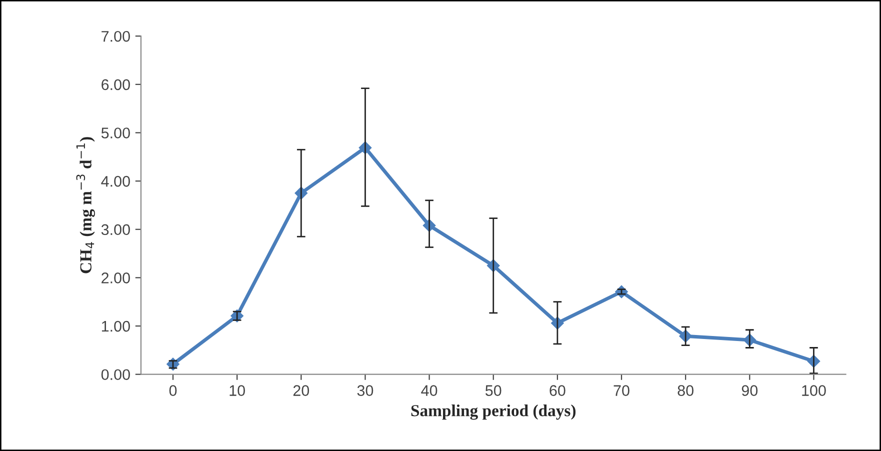  What do you see at coordinates (115, 374) in the screenshot?
I see `y-tick-label: 0.00` at bounding box center [115, 374].